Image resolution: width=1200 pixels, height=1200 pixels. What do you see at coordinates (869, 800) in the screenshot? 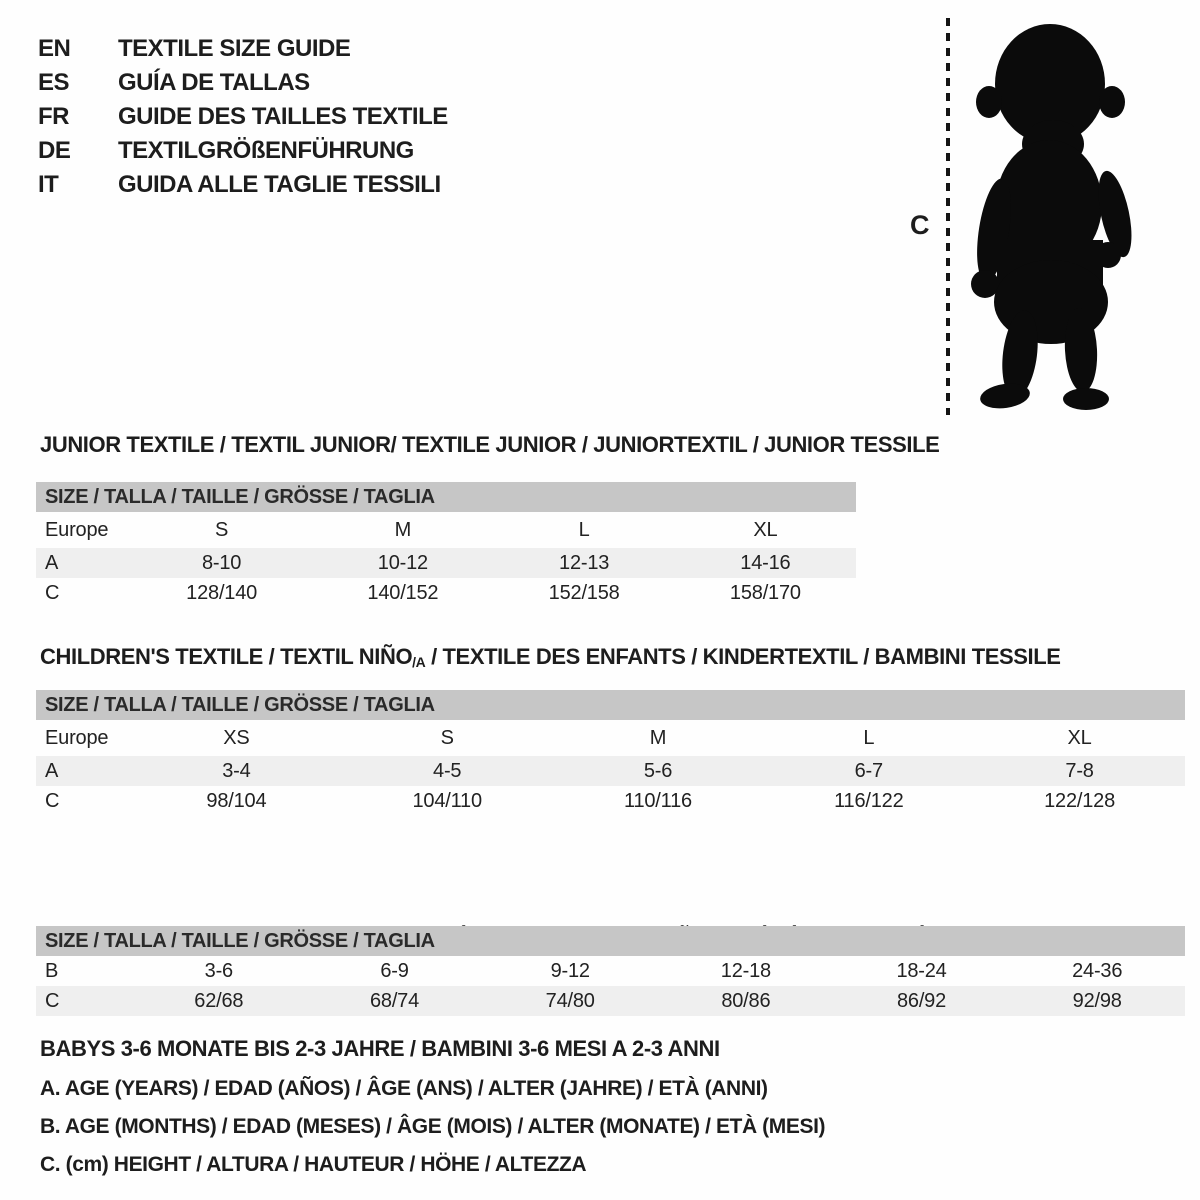
I see `children-height-l: 116/122` at bounding box center [869, 800].